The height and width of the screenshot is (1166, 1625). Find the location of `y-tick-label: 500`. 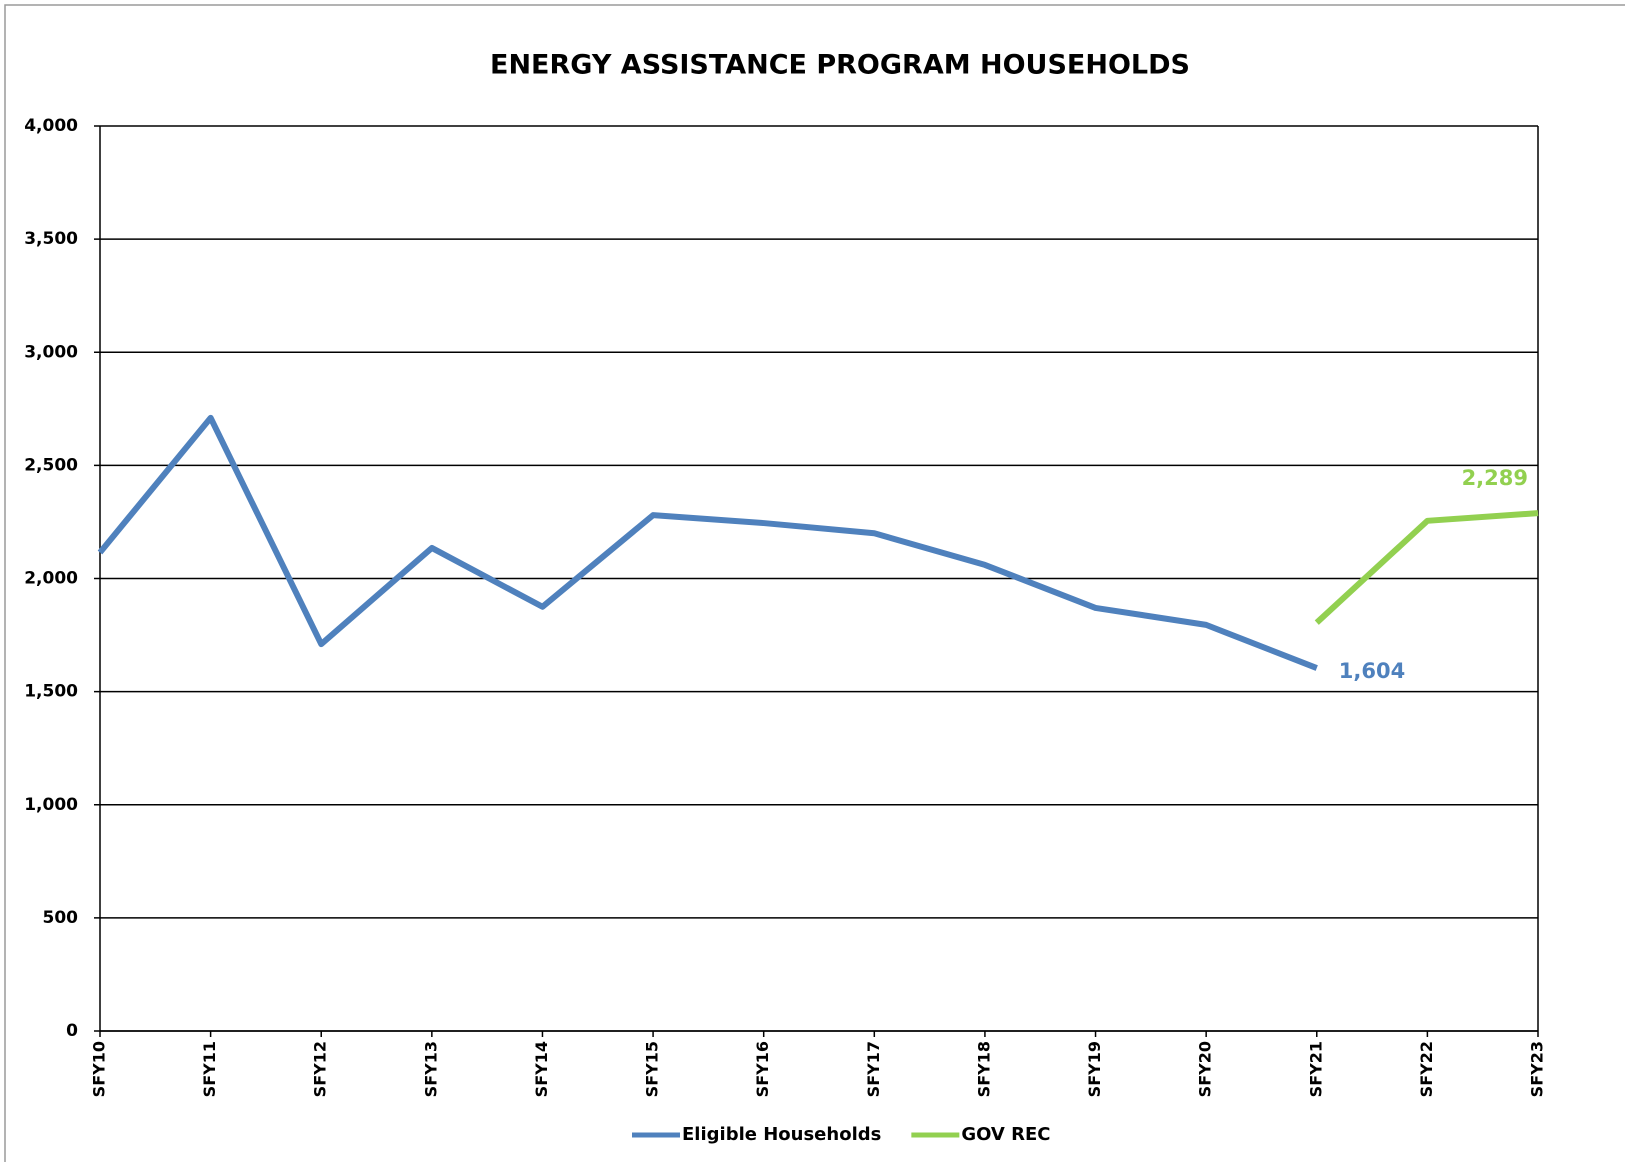

y-tick-label: 500 is located at coordinates (61, 918).